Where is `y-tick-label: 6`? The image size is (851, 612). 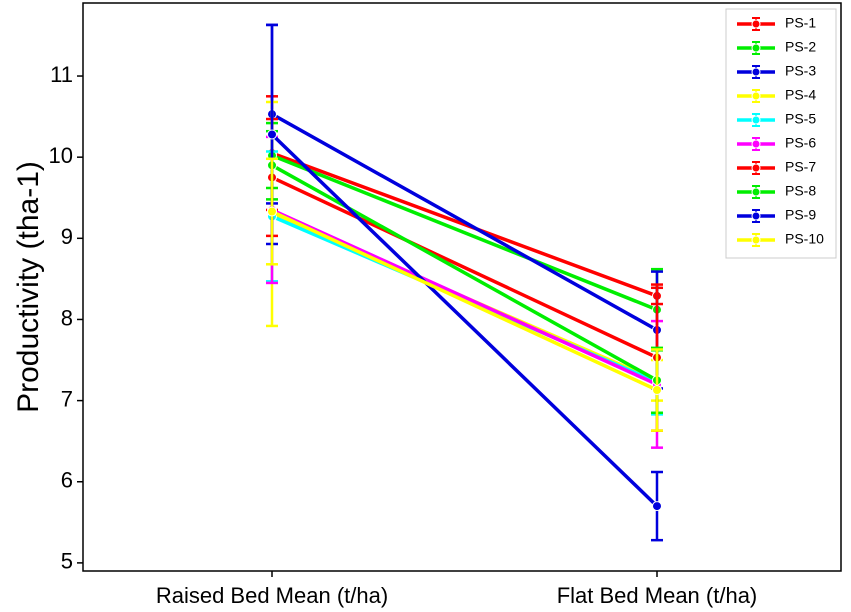
y-tick-label: 6 is located at coordinates (67, 480).